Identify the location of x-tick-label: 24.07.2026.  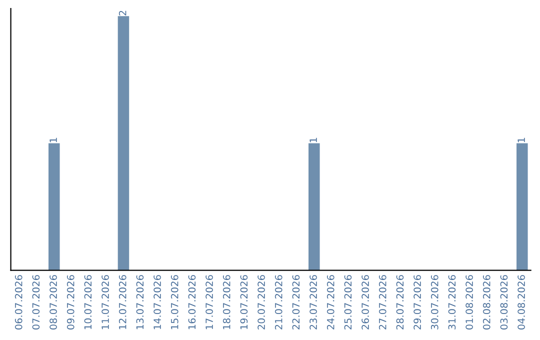
(330, 302).